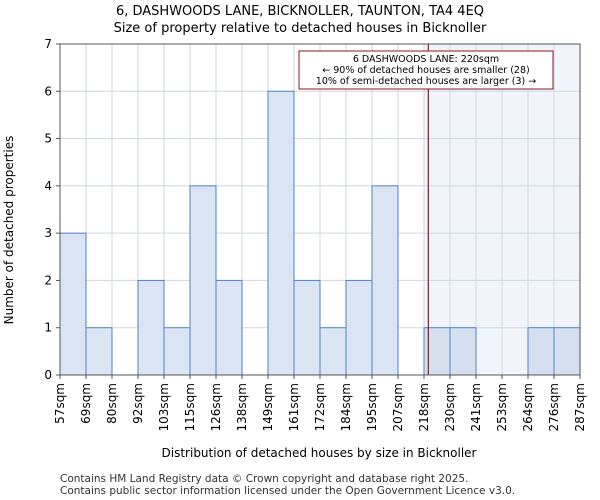  What do you see at coordinates (333, 351) in the screenshot?
I see `bar-172sqm` at bounding box center [333, 351].